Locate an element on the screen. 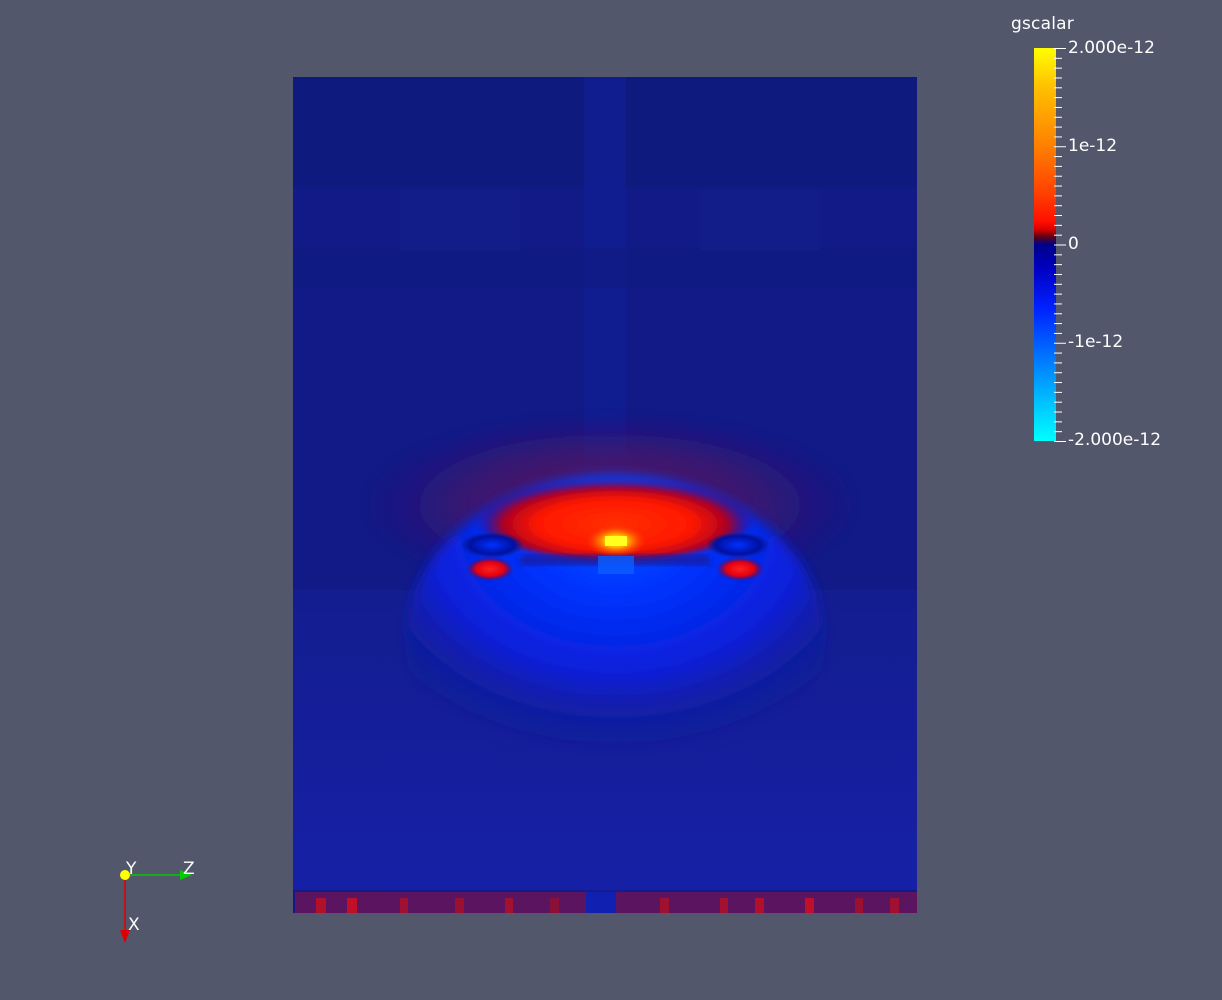  x-axis-arrow-icon is located at coordinates (125, 936).